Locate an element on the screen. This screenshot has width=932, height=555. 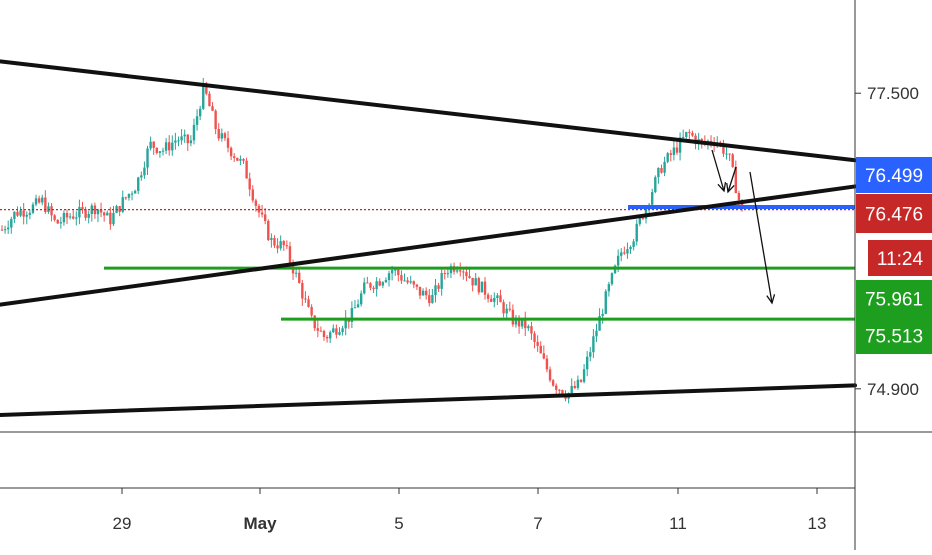
x-tick-label: 7 is located at coordinates (537, 523).